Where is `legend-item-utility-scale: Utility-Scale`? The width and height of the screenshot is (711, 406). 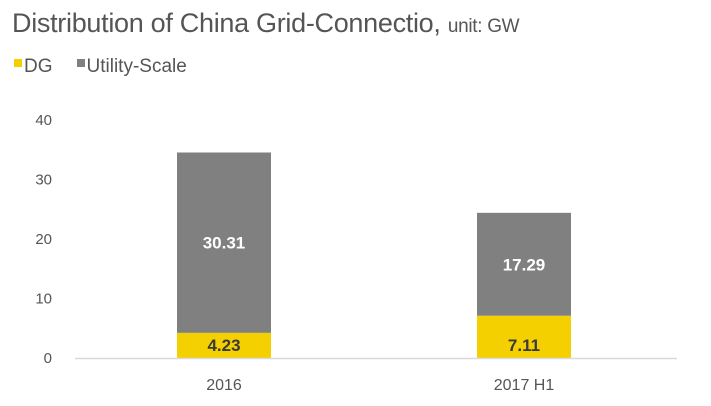 legend-item-utility-scale: Utility-Scale is located at coordinates (131, 67).